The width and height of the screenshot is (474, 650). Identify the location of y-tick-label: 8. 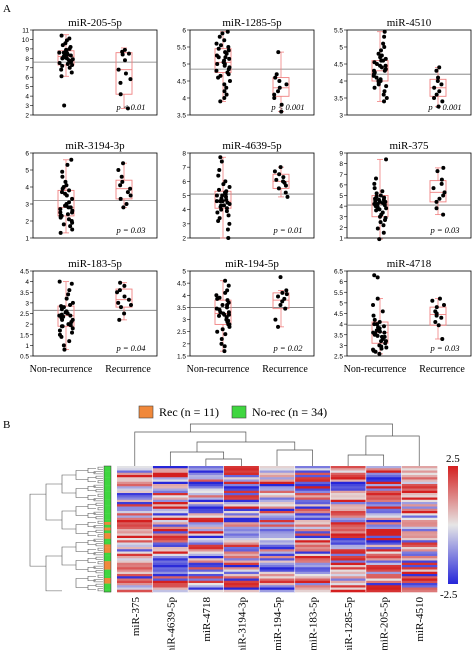
(27, 59).